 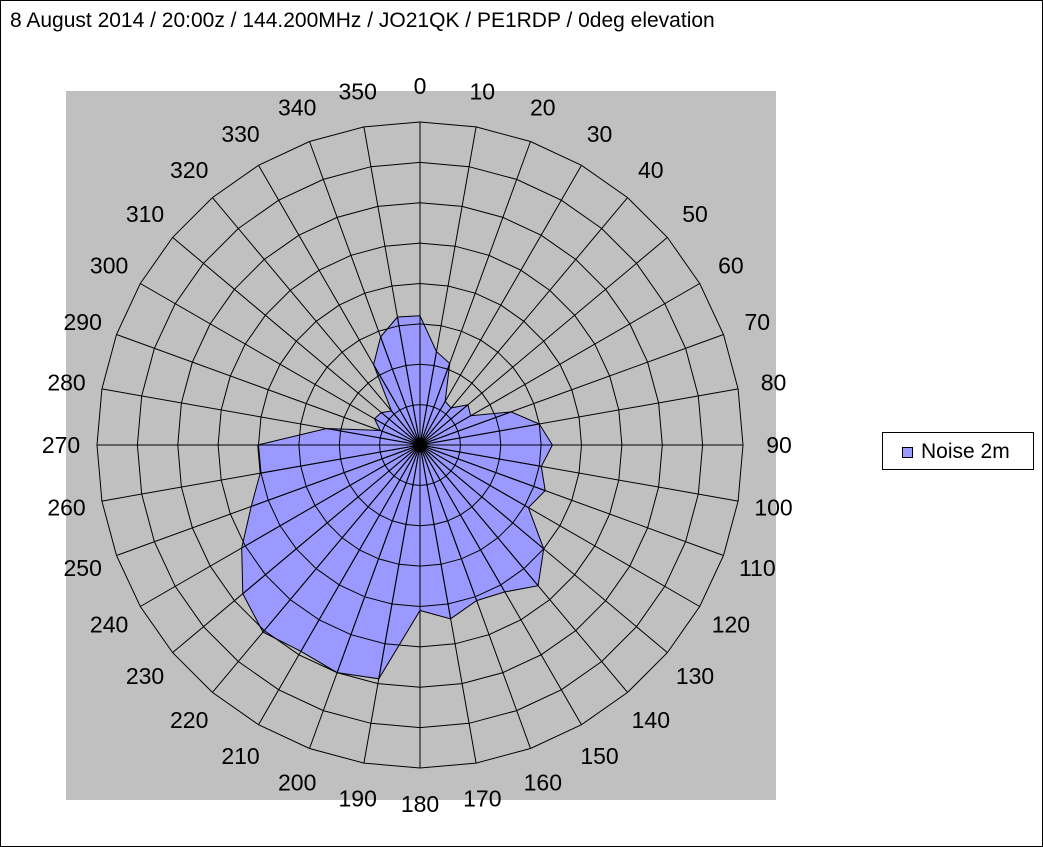 What do you see at coordinates (695, 214) in the screenshot?
I see `tick-label: 50` at bounding box center [695, 214].